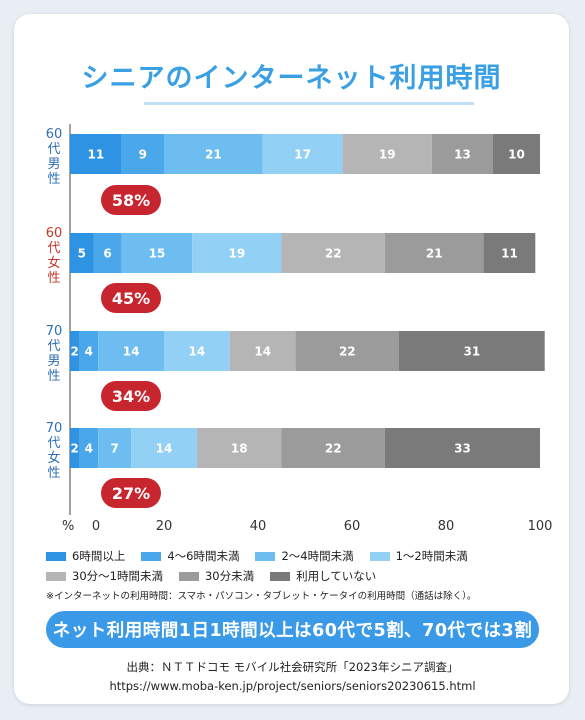 This screenshot has height=720, width=585. I want to click on bar-value-label: 4, so click(89, 352).